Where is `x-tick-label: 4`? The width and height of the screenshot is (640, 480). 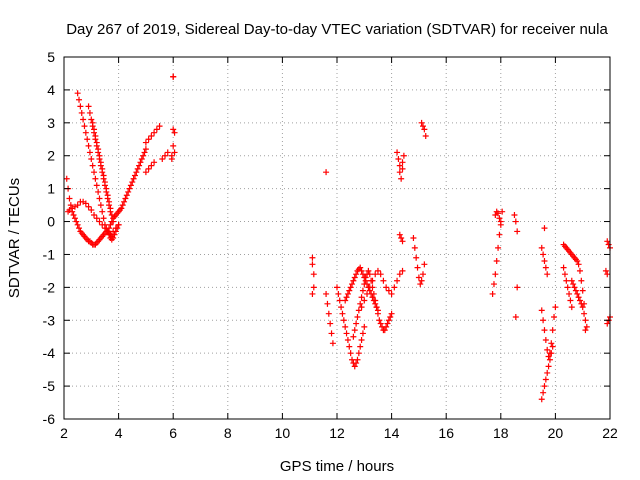 x-tick-label: 4 is located at coordinates (119, 433).